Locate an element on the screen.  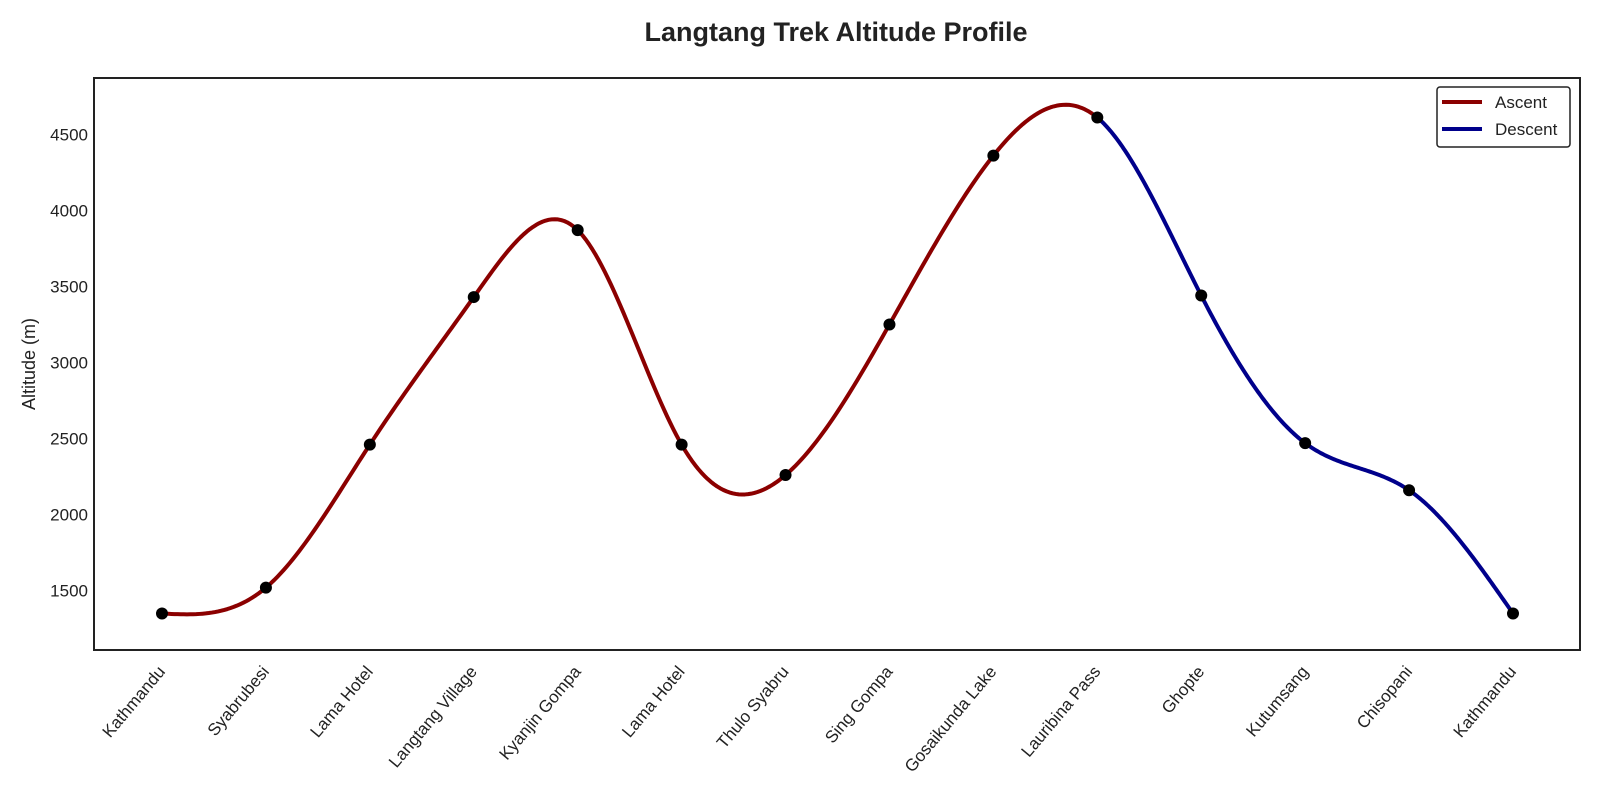
y-tick-label: 3000 is located at coordinates (69, 362).